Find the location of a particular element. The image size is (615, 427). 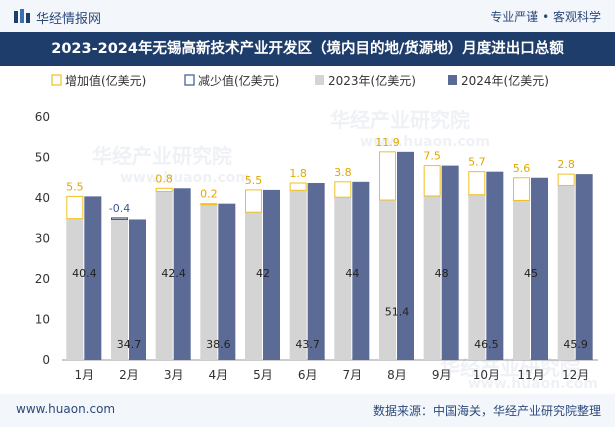

top-bar: 华经情报网 专业严谨 • 客观科学 is located at coordinates (307, 16).